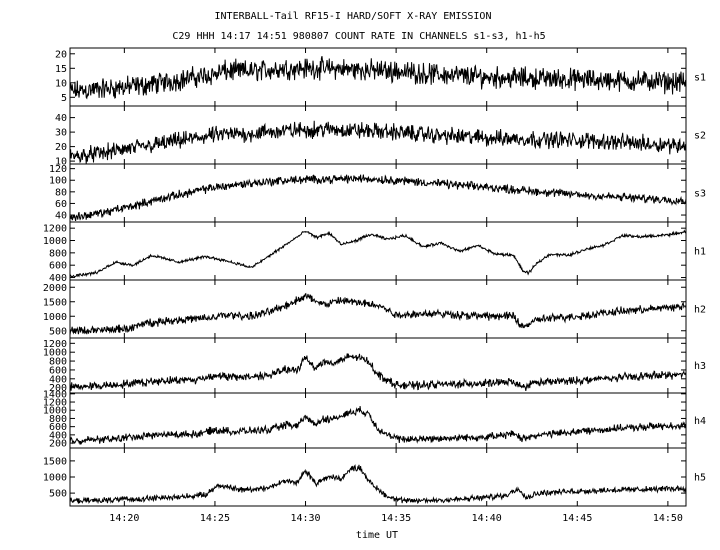 This screenshot has width=720, height=550. Describe the element at coordinates (55, 241) in the screenshot. I see `y-tick-label-h1: 1000` at that location.